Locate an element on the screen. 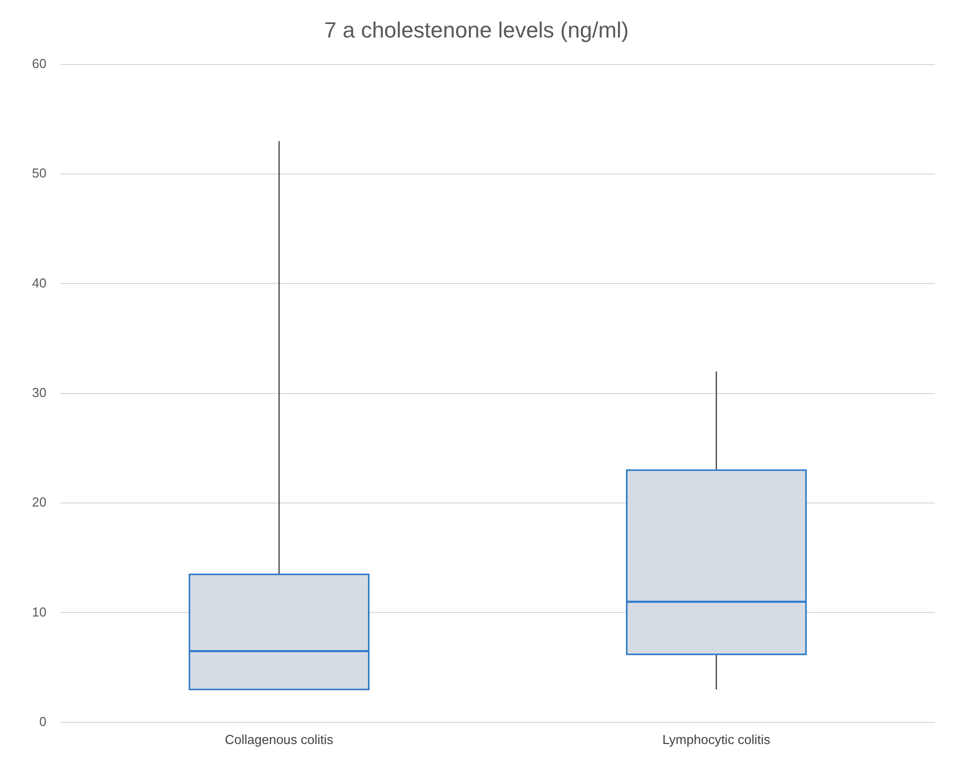 This screenshot has height=776, width=963. y-tick-label: 20 is located at coordinates (39, 502).